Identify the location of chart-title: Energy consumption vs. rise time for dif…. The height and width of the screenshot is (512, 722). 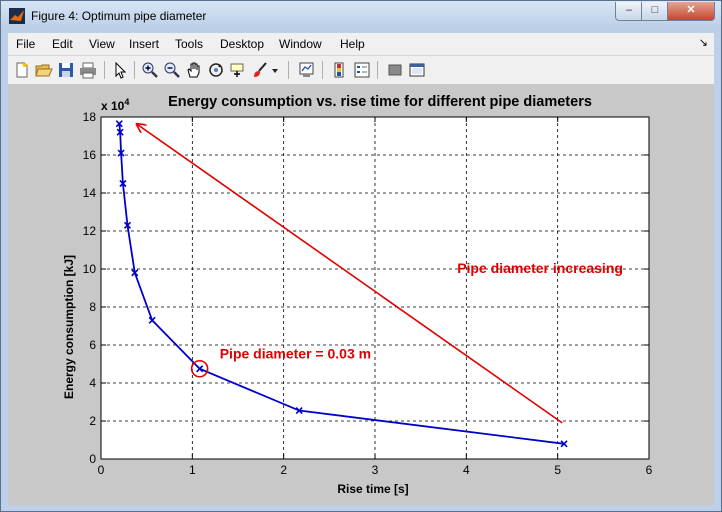
(380, 102).